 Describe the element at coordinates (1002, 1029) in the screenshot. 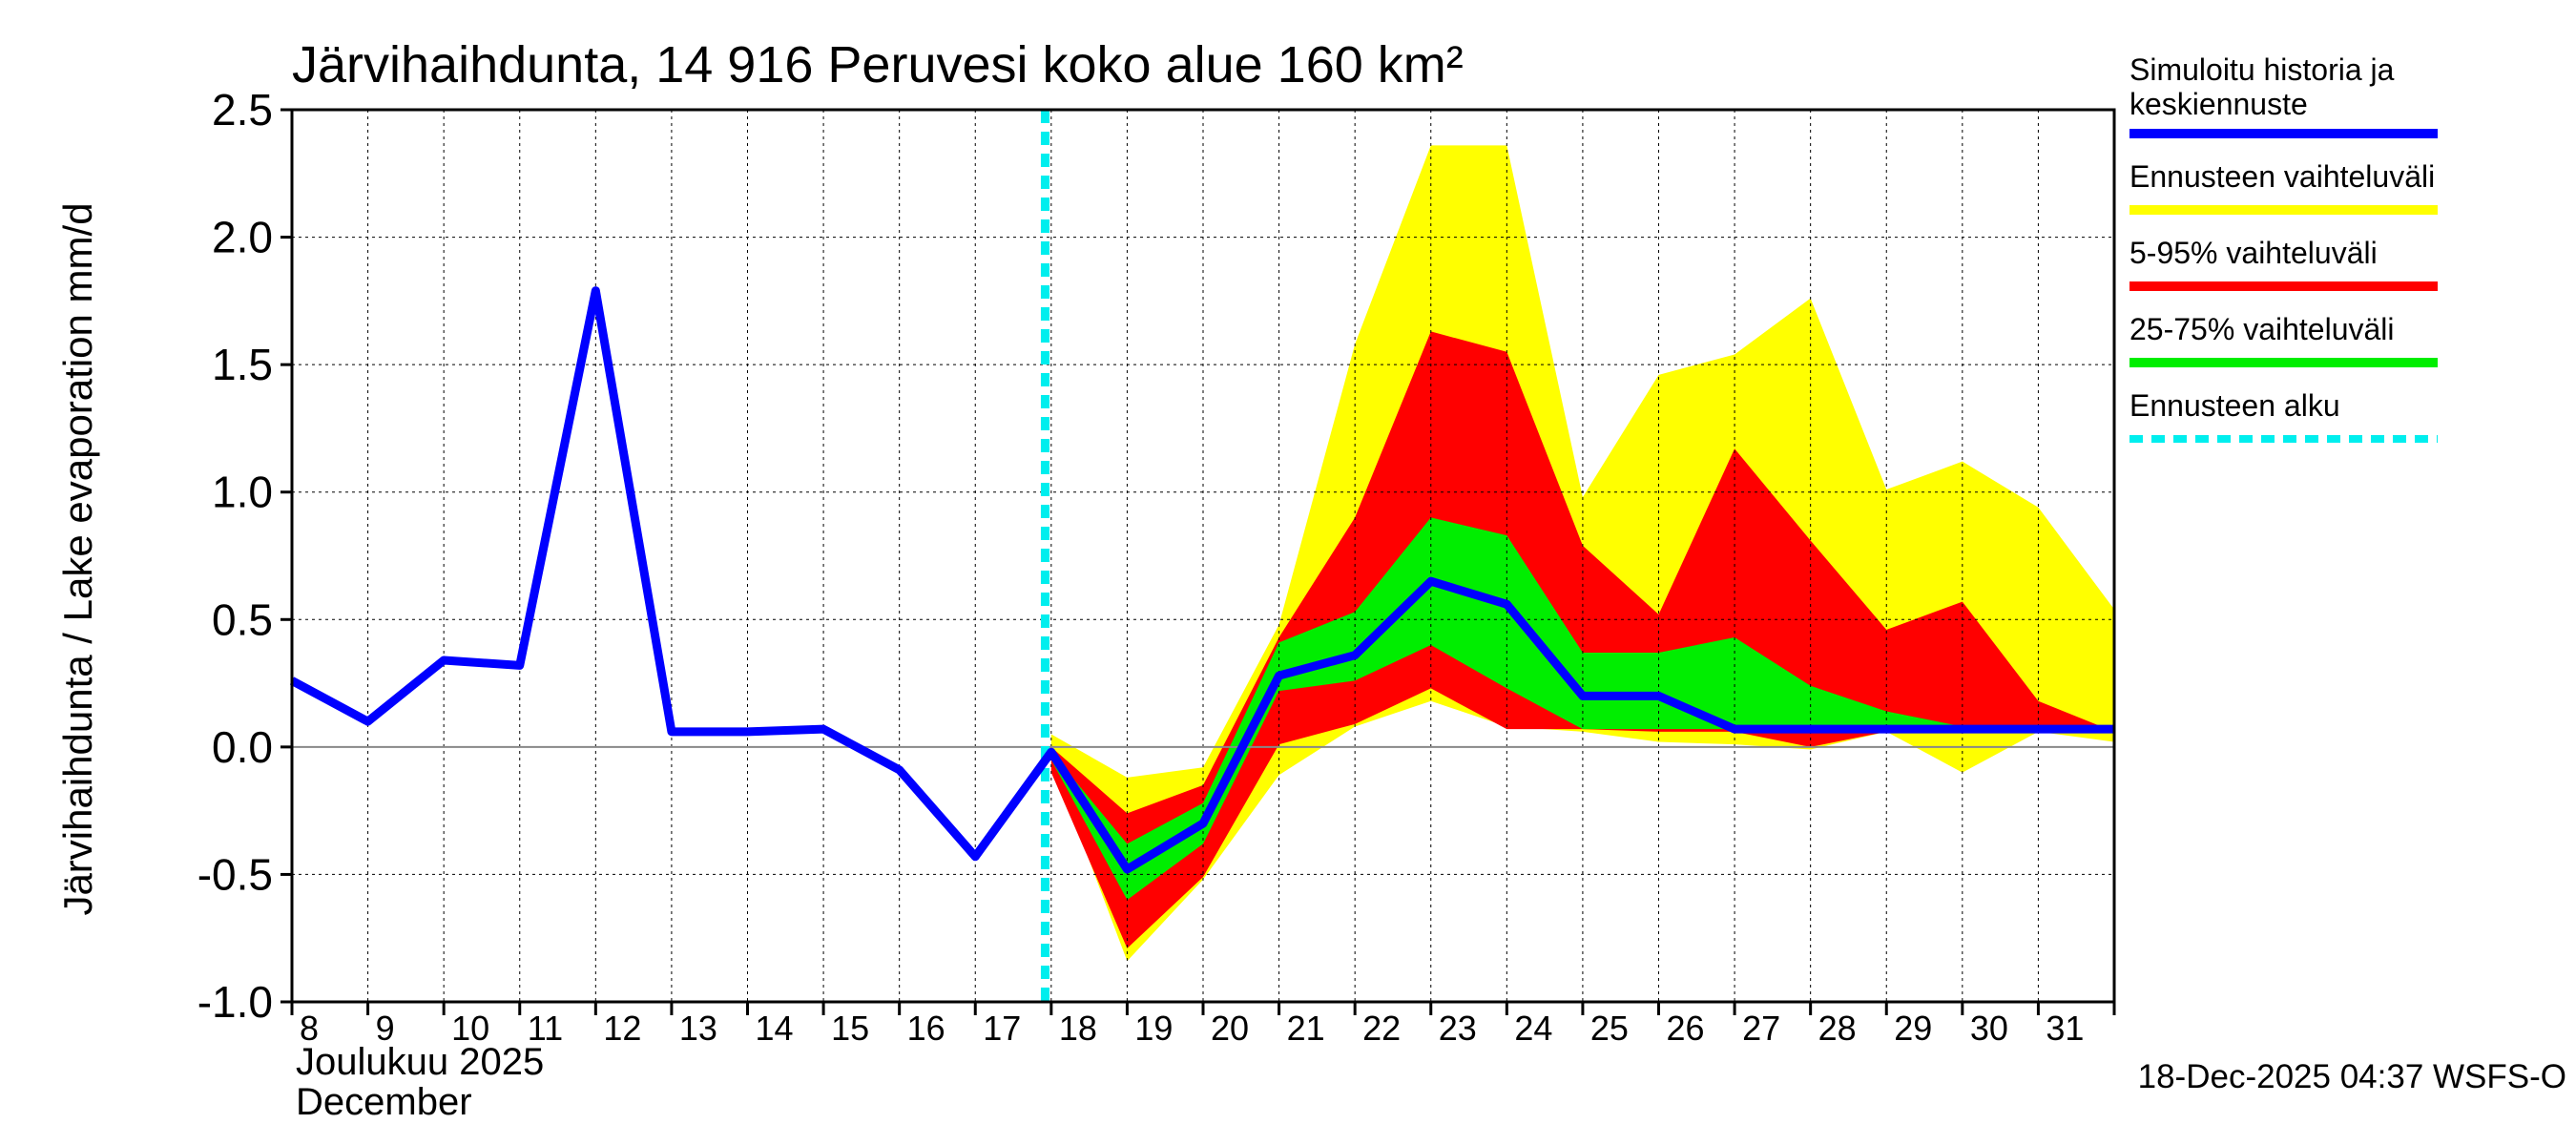

I see `x-tick-label: 17` at that location.